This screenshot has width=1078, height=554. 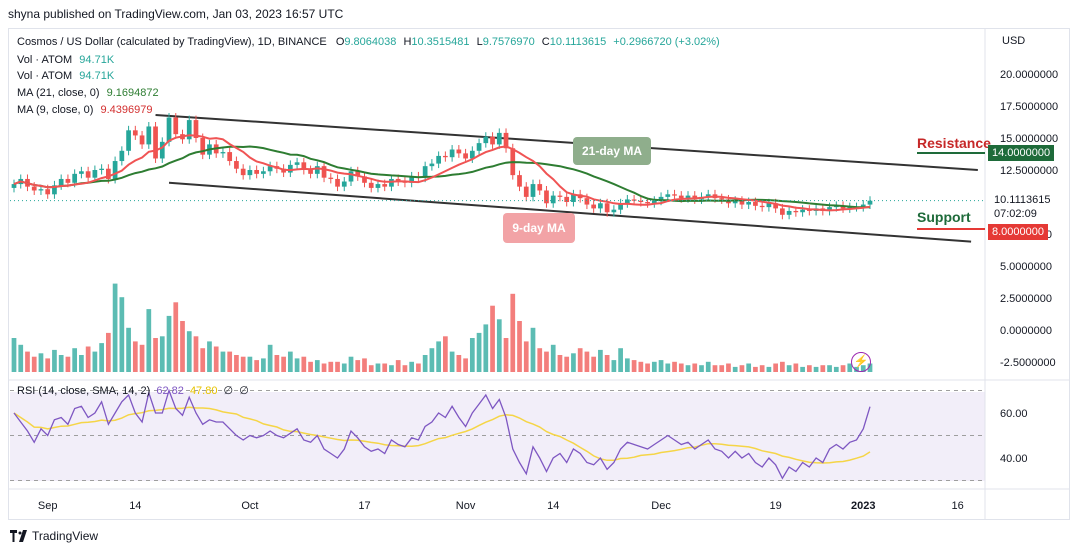 I want to click on legend-row-ma21: MA (21, close, 0) 9.1694872, so click(x=88, y=93).